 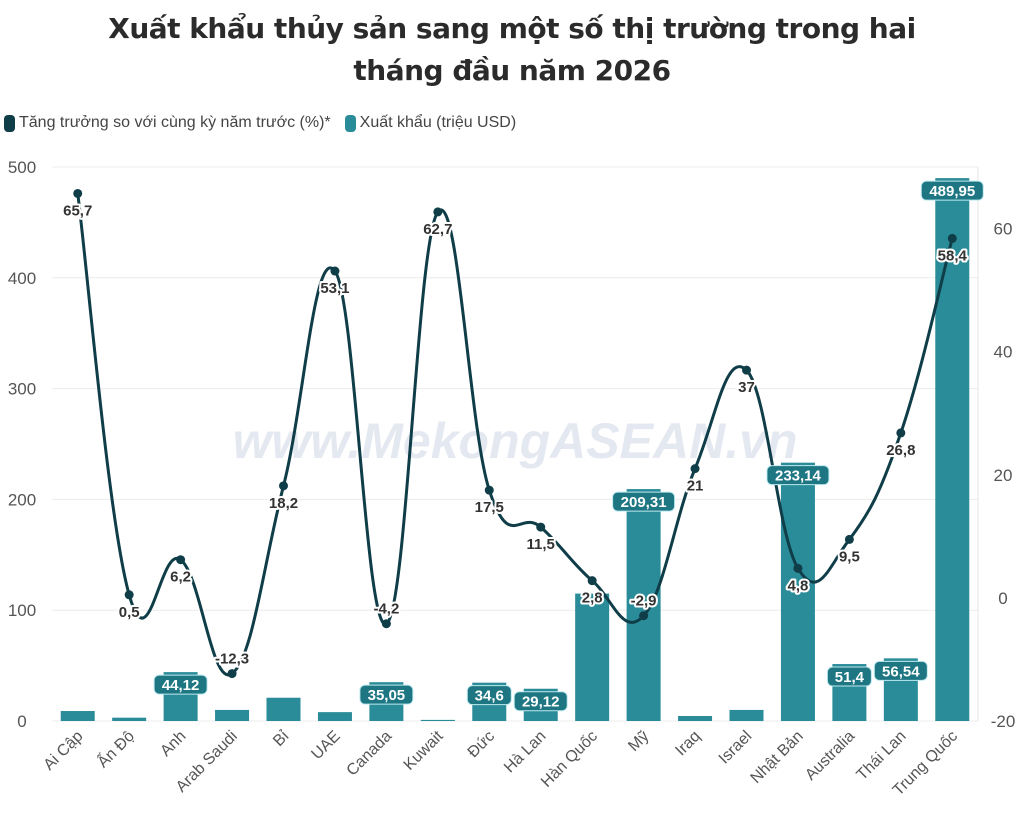 I want to click on legend-swatch-export, so click(x=350, y=123).